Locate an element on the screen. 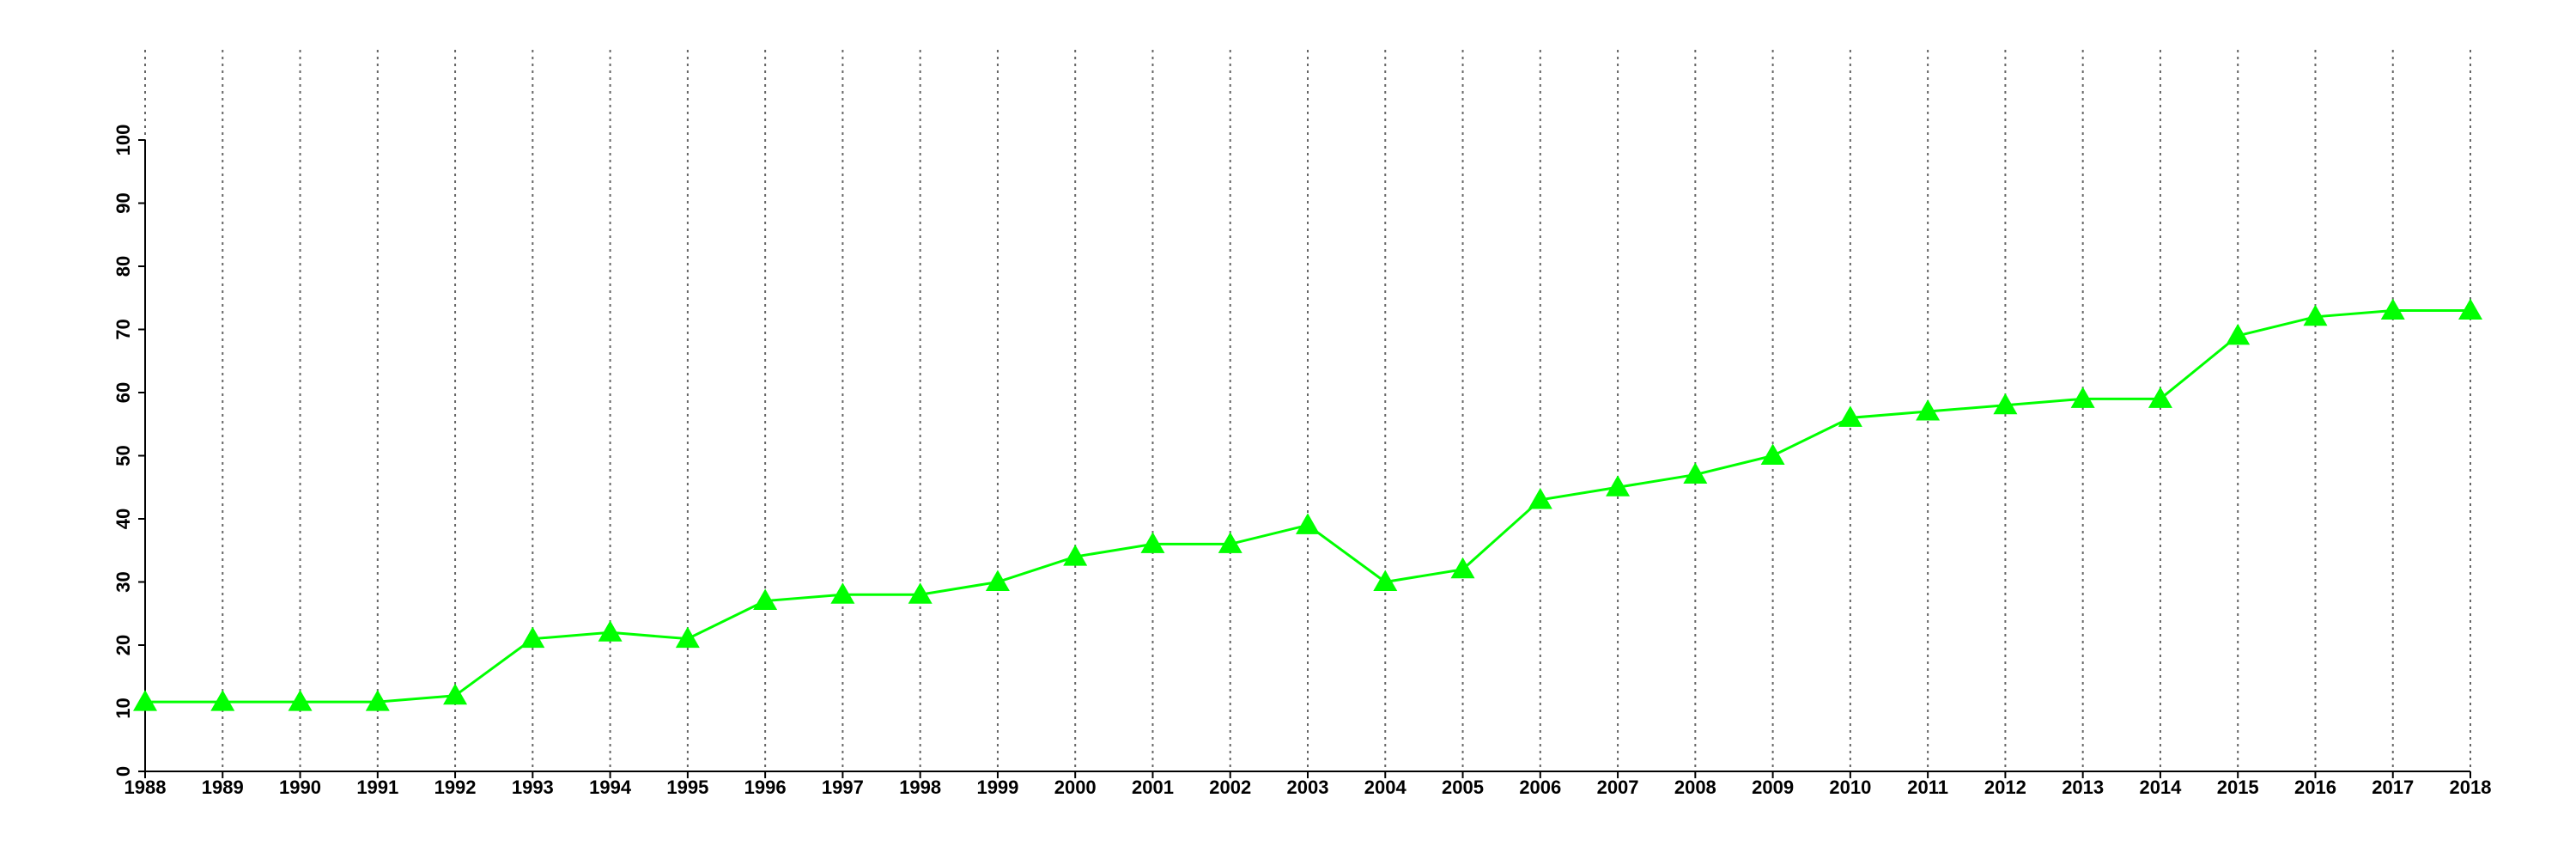 This screenshot has width=2576, height=859. x-tick-label: 1999 is located at coordinates (997, 788).